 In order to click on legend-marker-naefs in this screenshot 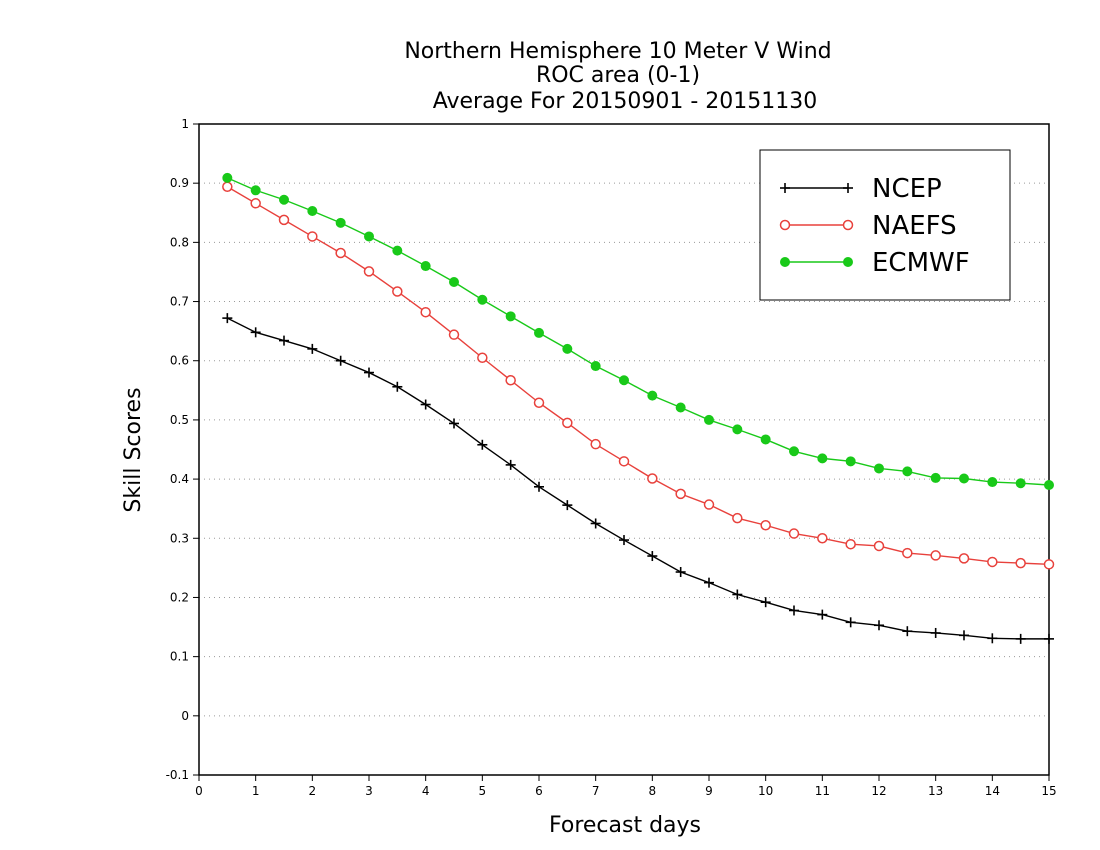, I will do `click(785, 225)`.